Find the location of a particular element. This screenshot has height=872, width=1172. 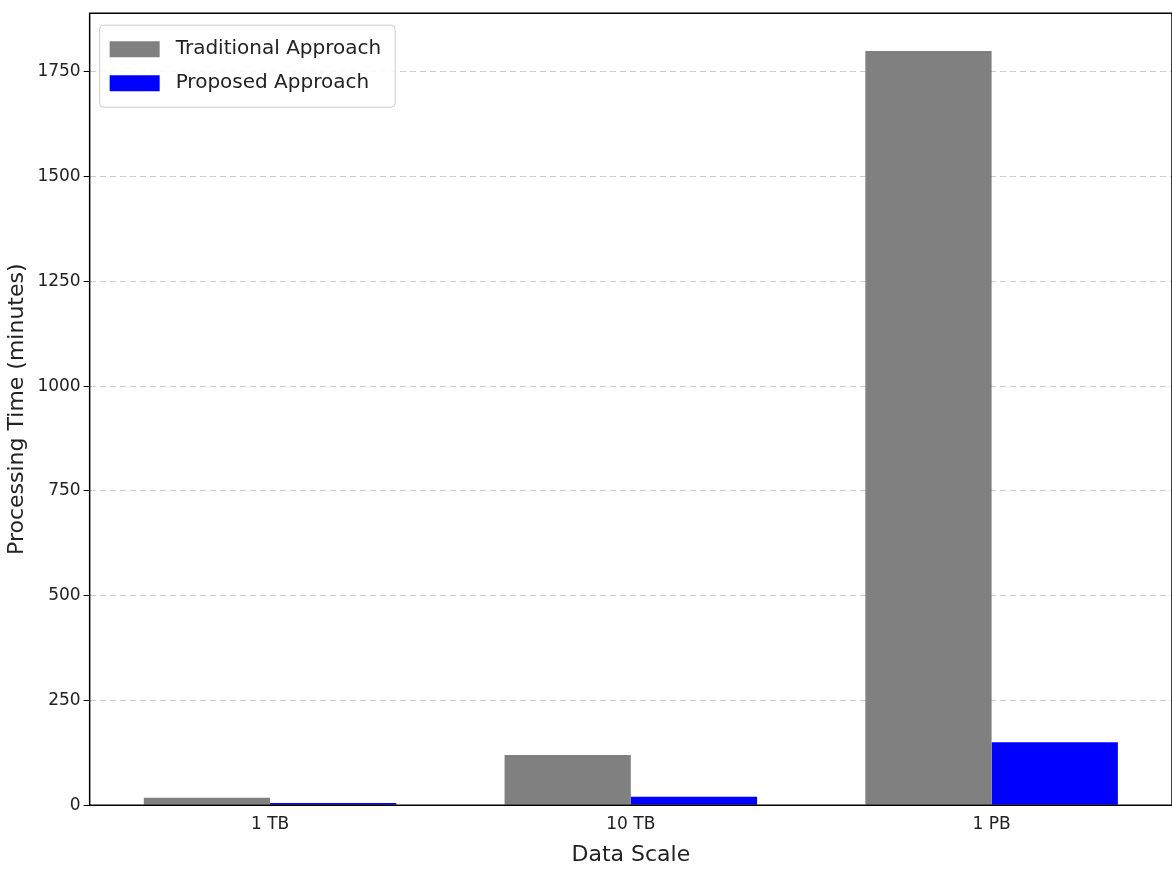

x-tick-label: 1 PB is located at coordinates (991, 822).